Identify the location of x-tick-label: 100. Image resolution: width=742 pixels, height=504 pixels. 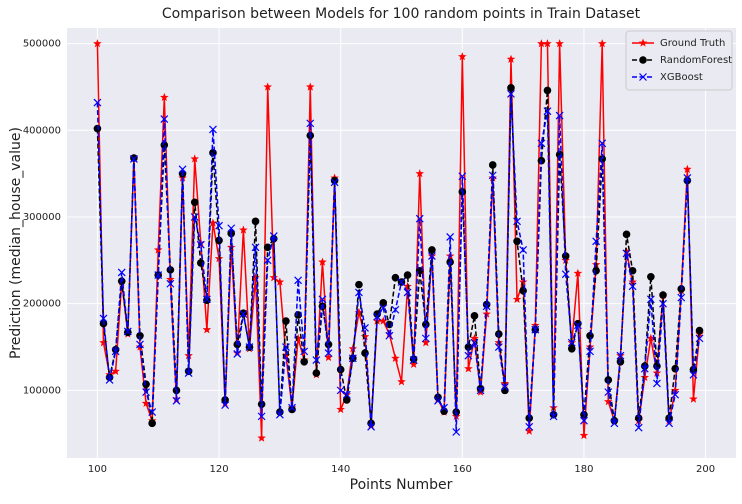
(97, 469).